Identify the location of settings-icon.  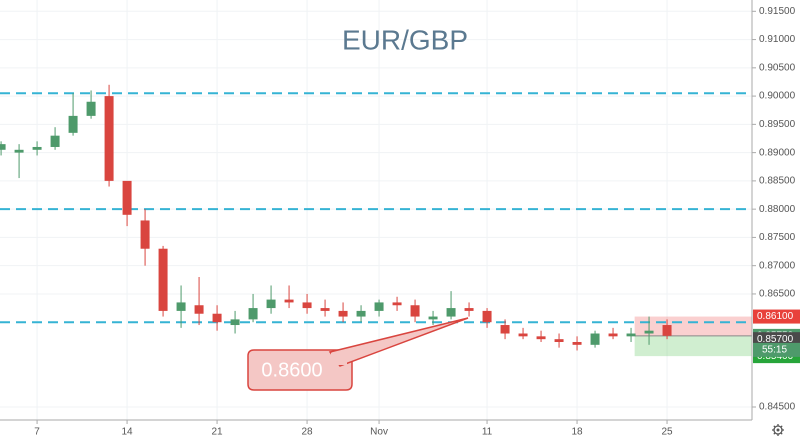
(778, 430).